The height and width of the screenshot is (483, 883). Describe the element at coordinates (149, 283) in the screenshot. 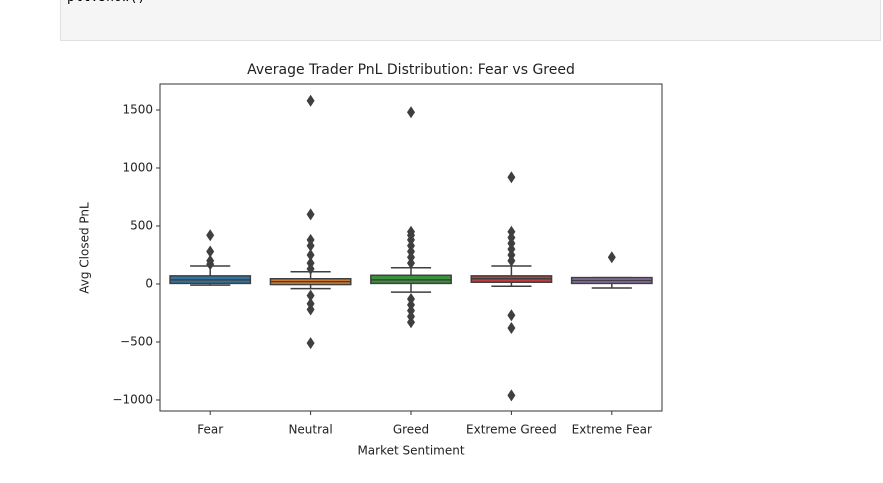

I see `y-tick-label: 0` at that location.